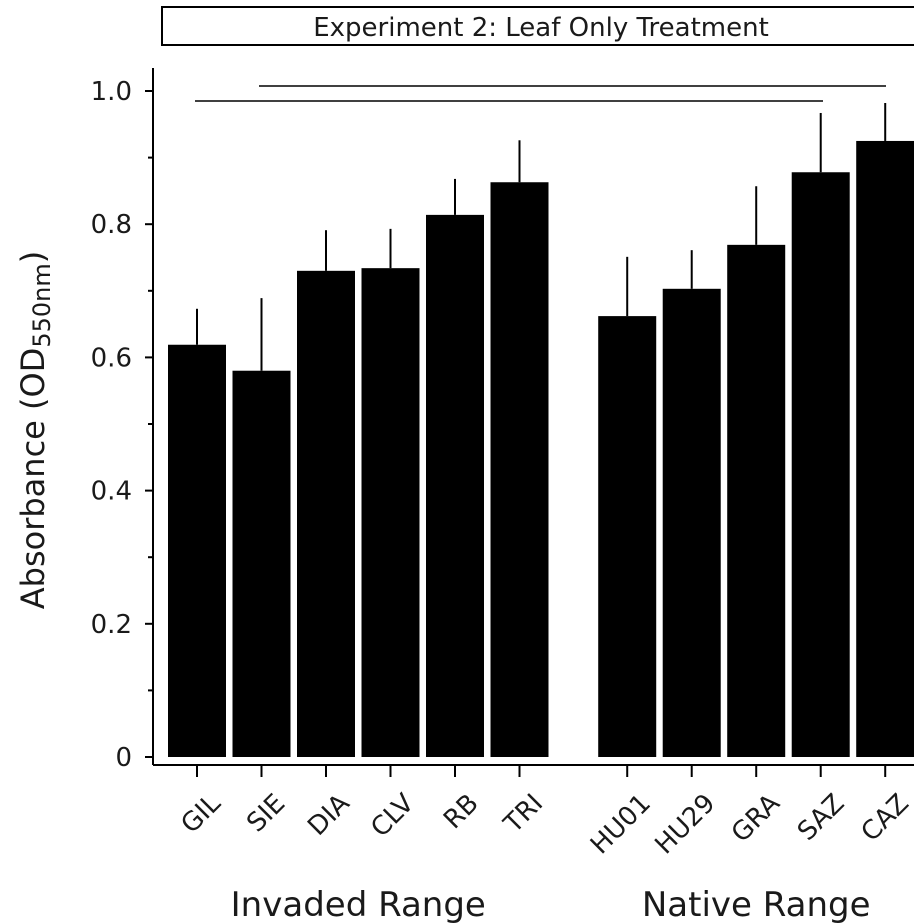 The width and height of the screenshot is (914, 924). I want to click on x-tick-label: CAZ, so click(885, 817).